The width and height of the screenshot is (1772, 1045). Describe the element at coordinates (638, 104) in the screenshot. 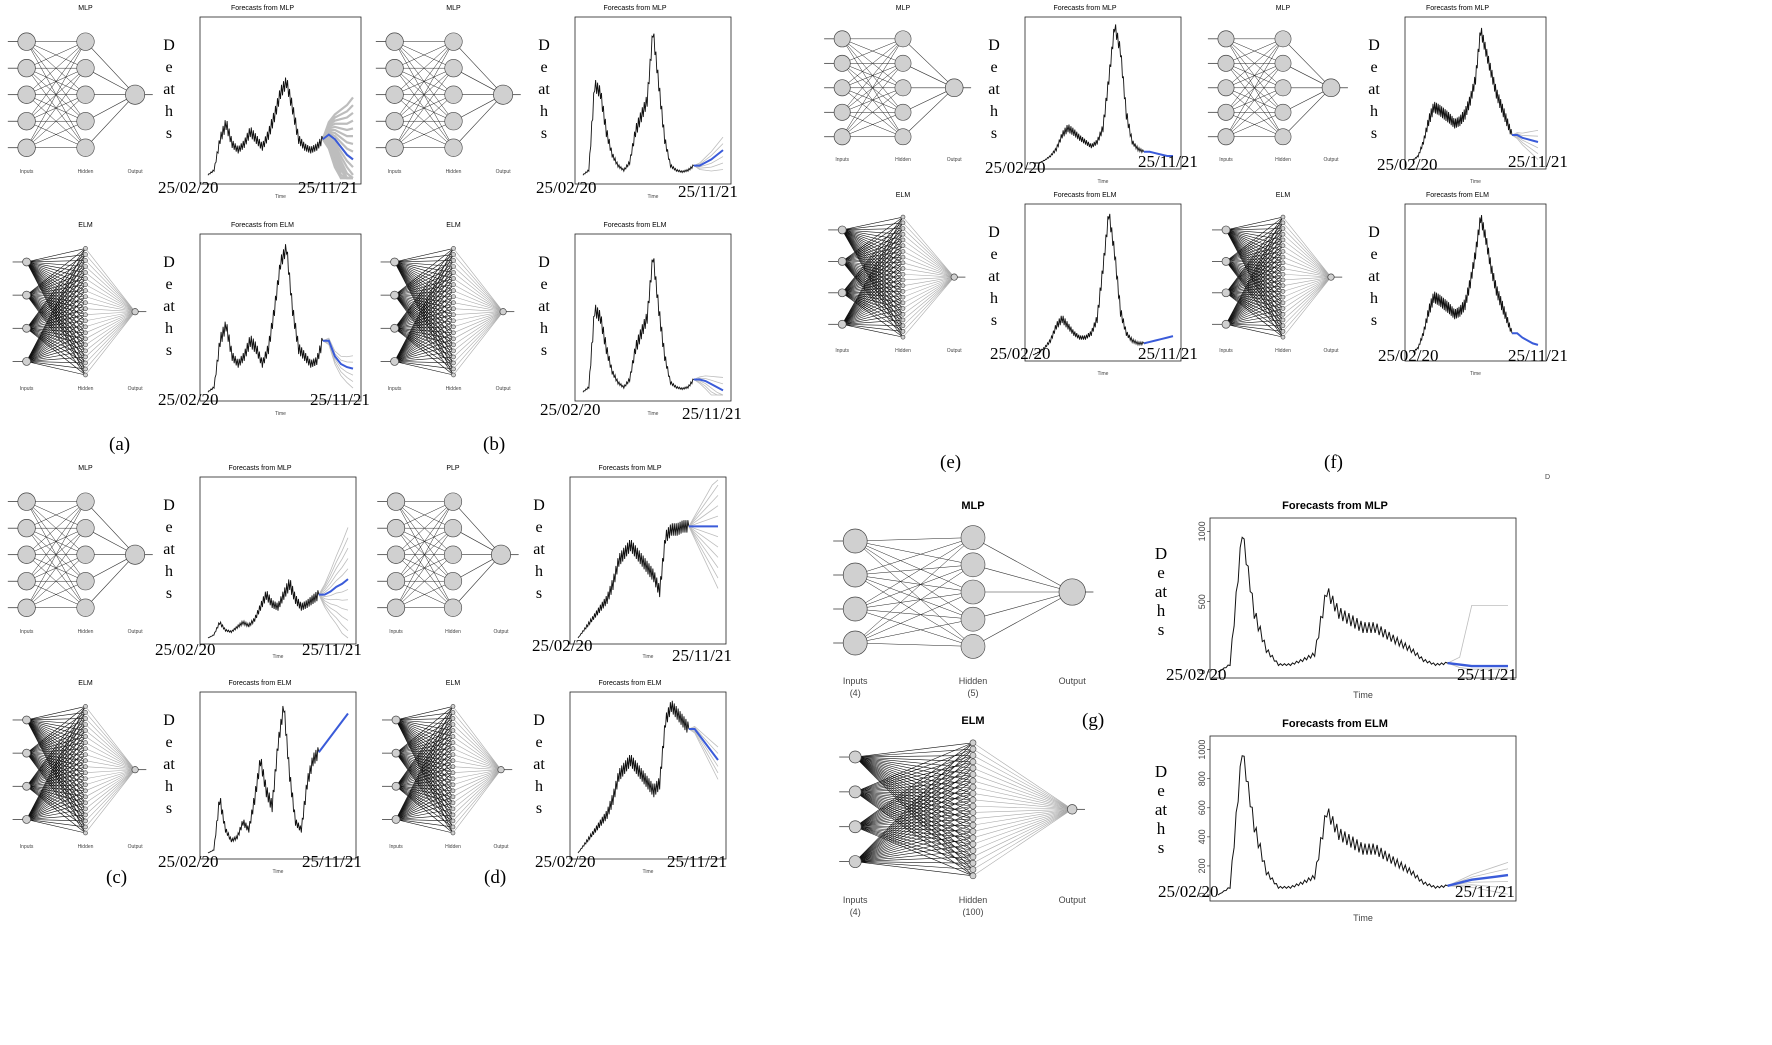

I see `history-series-line` at that location.